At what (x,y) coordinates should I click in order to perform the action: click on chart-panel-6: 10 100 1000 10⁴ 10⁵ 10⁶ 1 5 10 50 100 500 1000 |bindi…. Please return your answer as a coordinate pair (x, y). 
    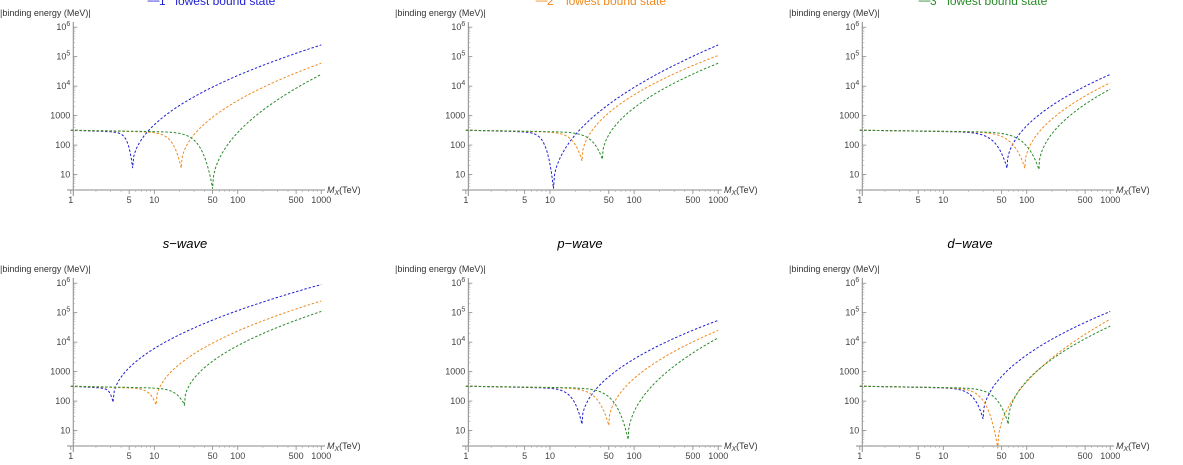
    Looking at the image, I should click on (969, 362).